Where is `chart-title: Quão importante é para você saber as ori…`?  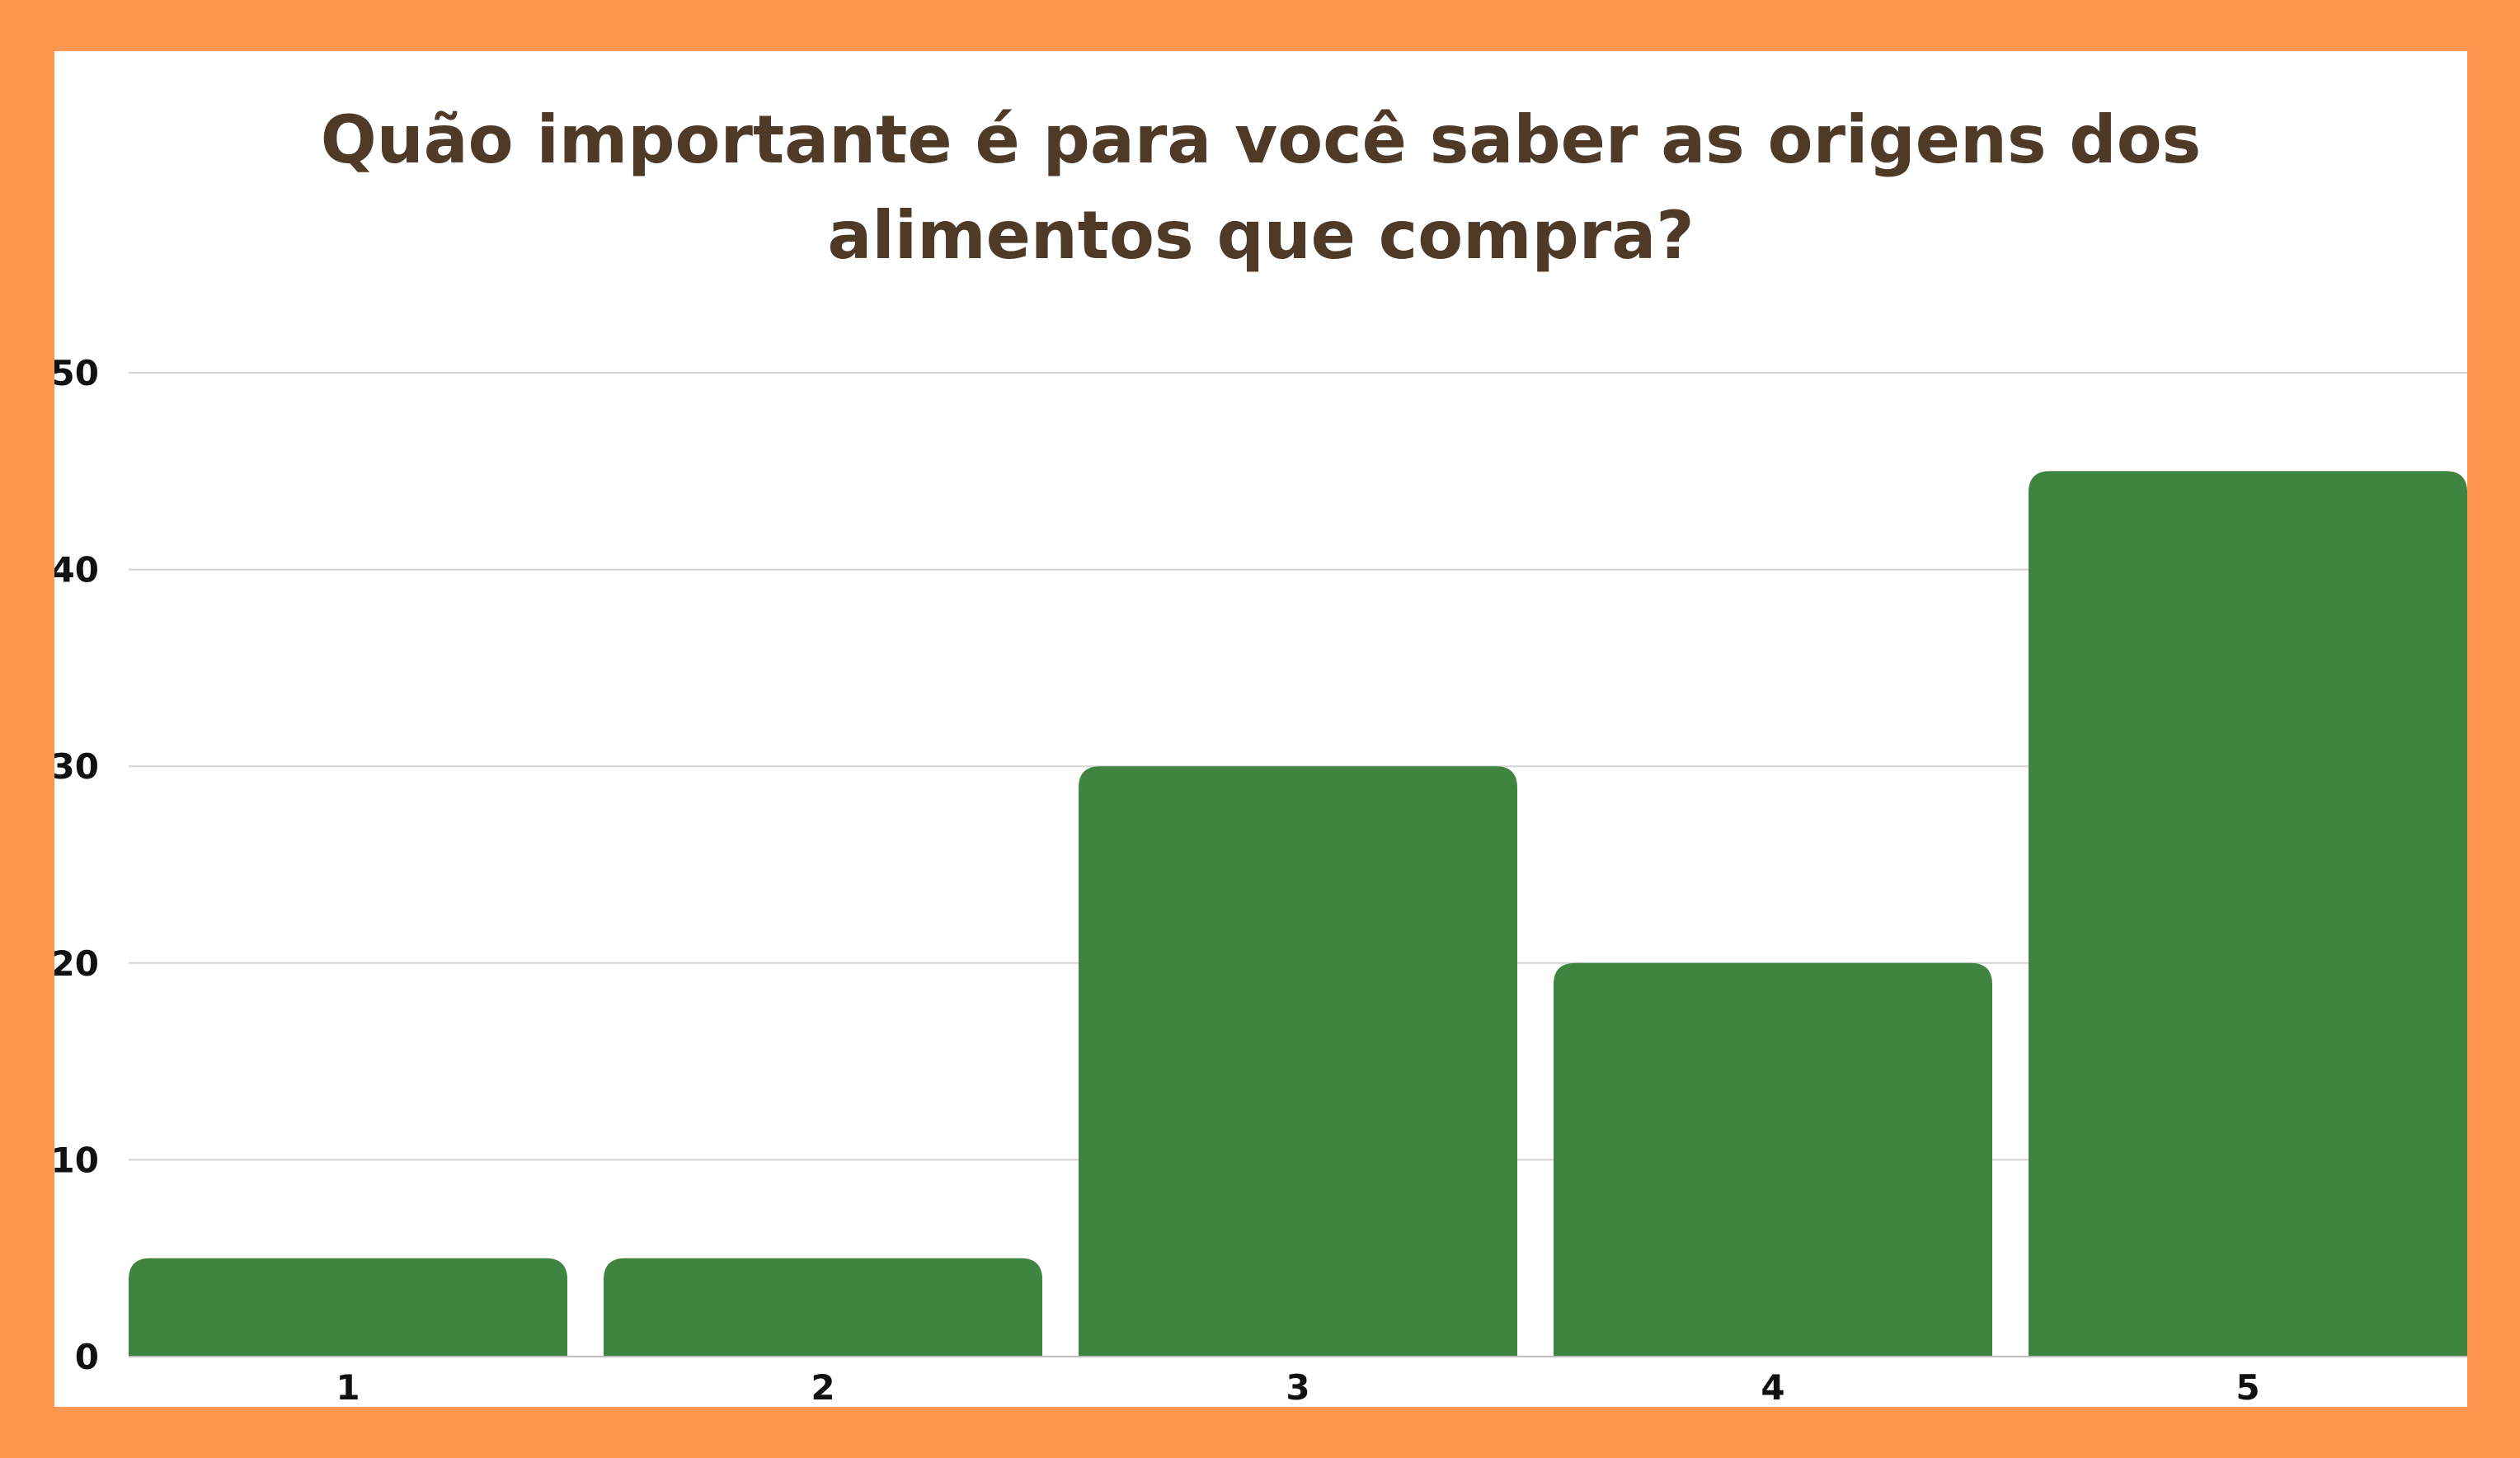
chart-title: Quão importante é para você saber as ori… is located at coordinates (1260, 188).